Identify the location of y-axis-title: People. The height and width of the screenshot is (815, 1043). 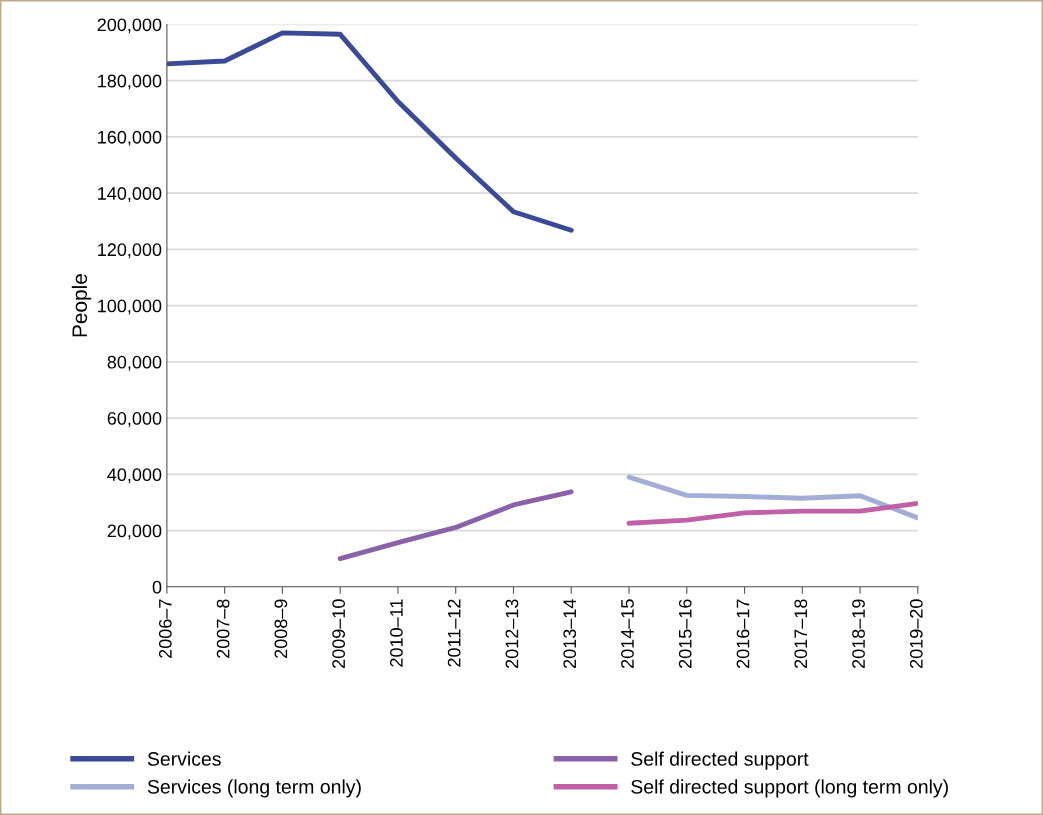
(81, 305).